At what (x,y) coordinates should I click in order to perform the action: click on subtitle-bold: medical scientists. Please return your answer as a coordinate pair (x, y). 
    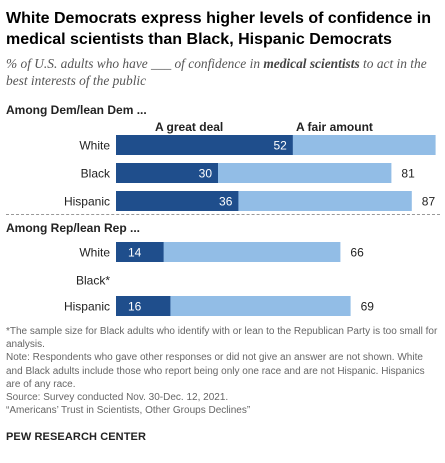
    Looking at the image, I should click on (311, 63).